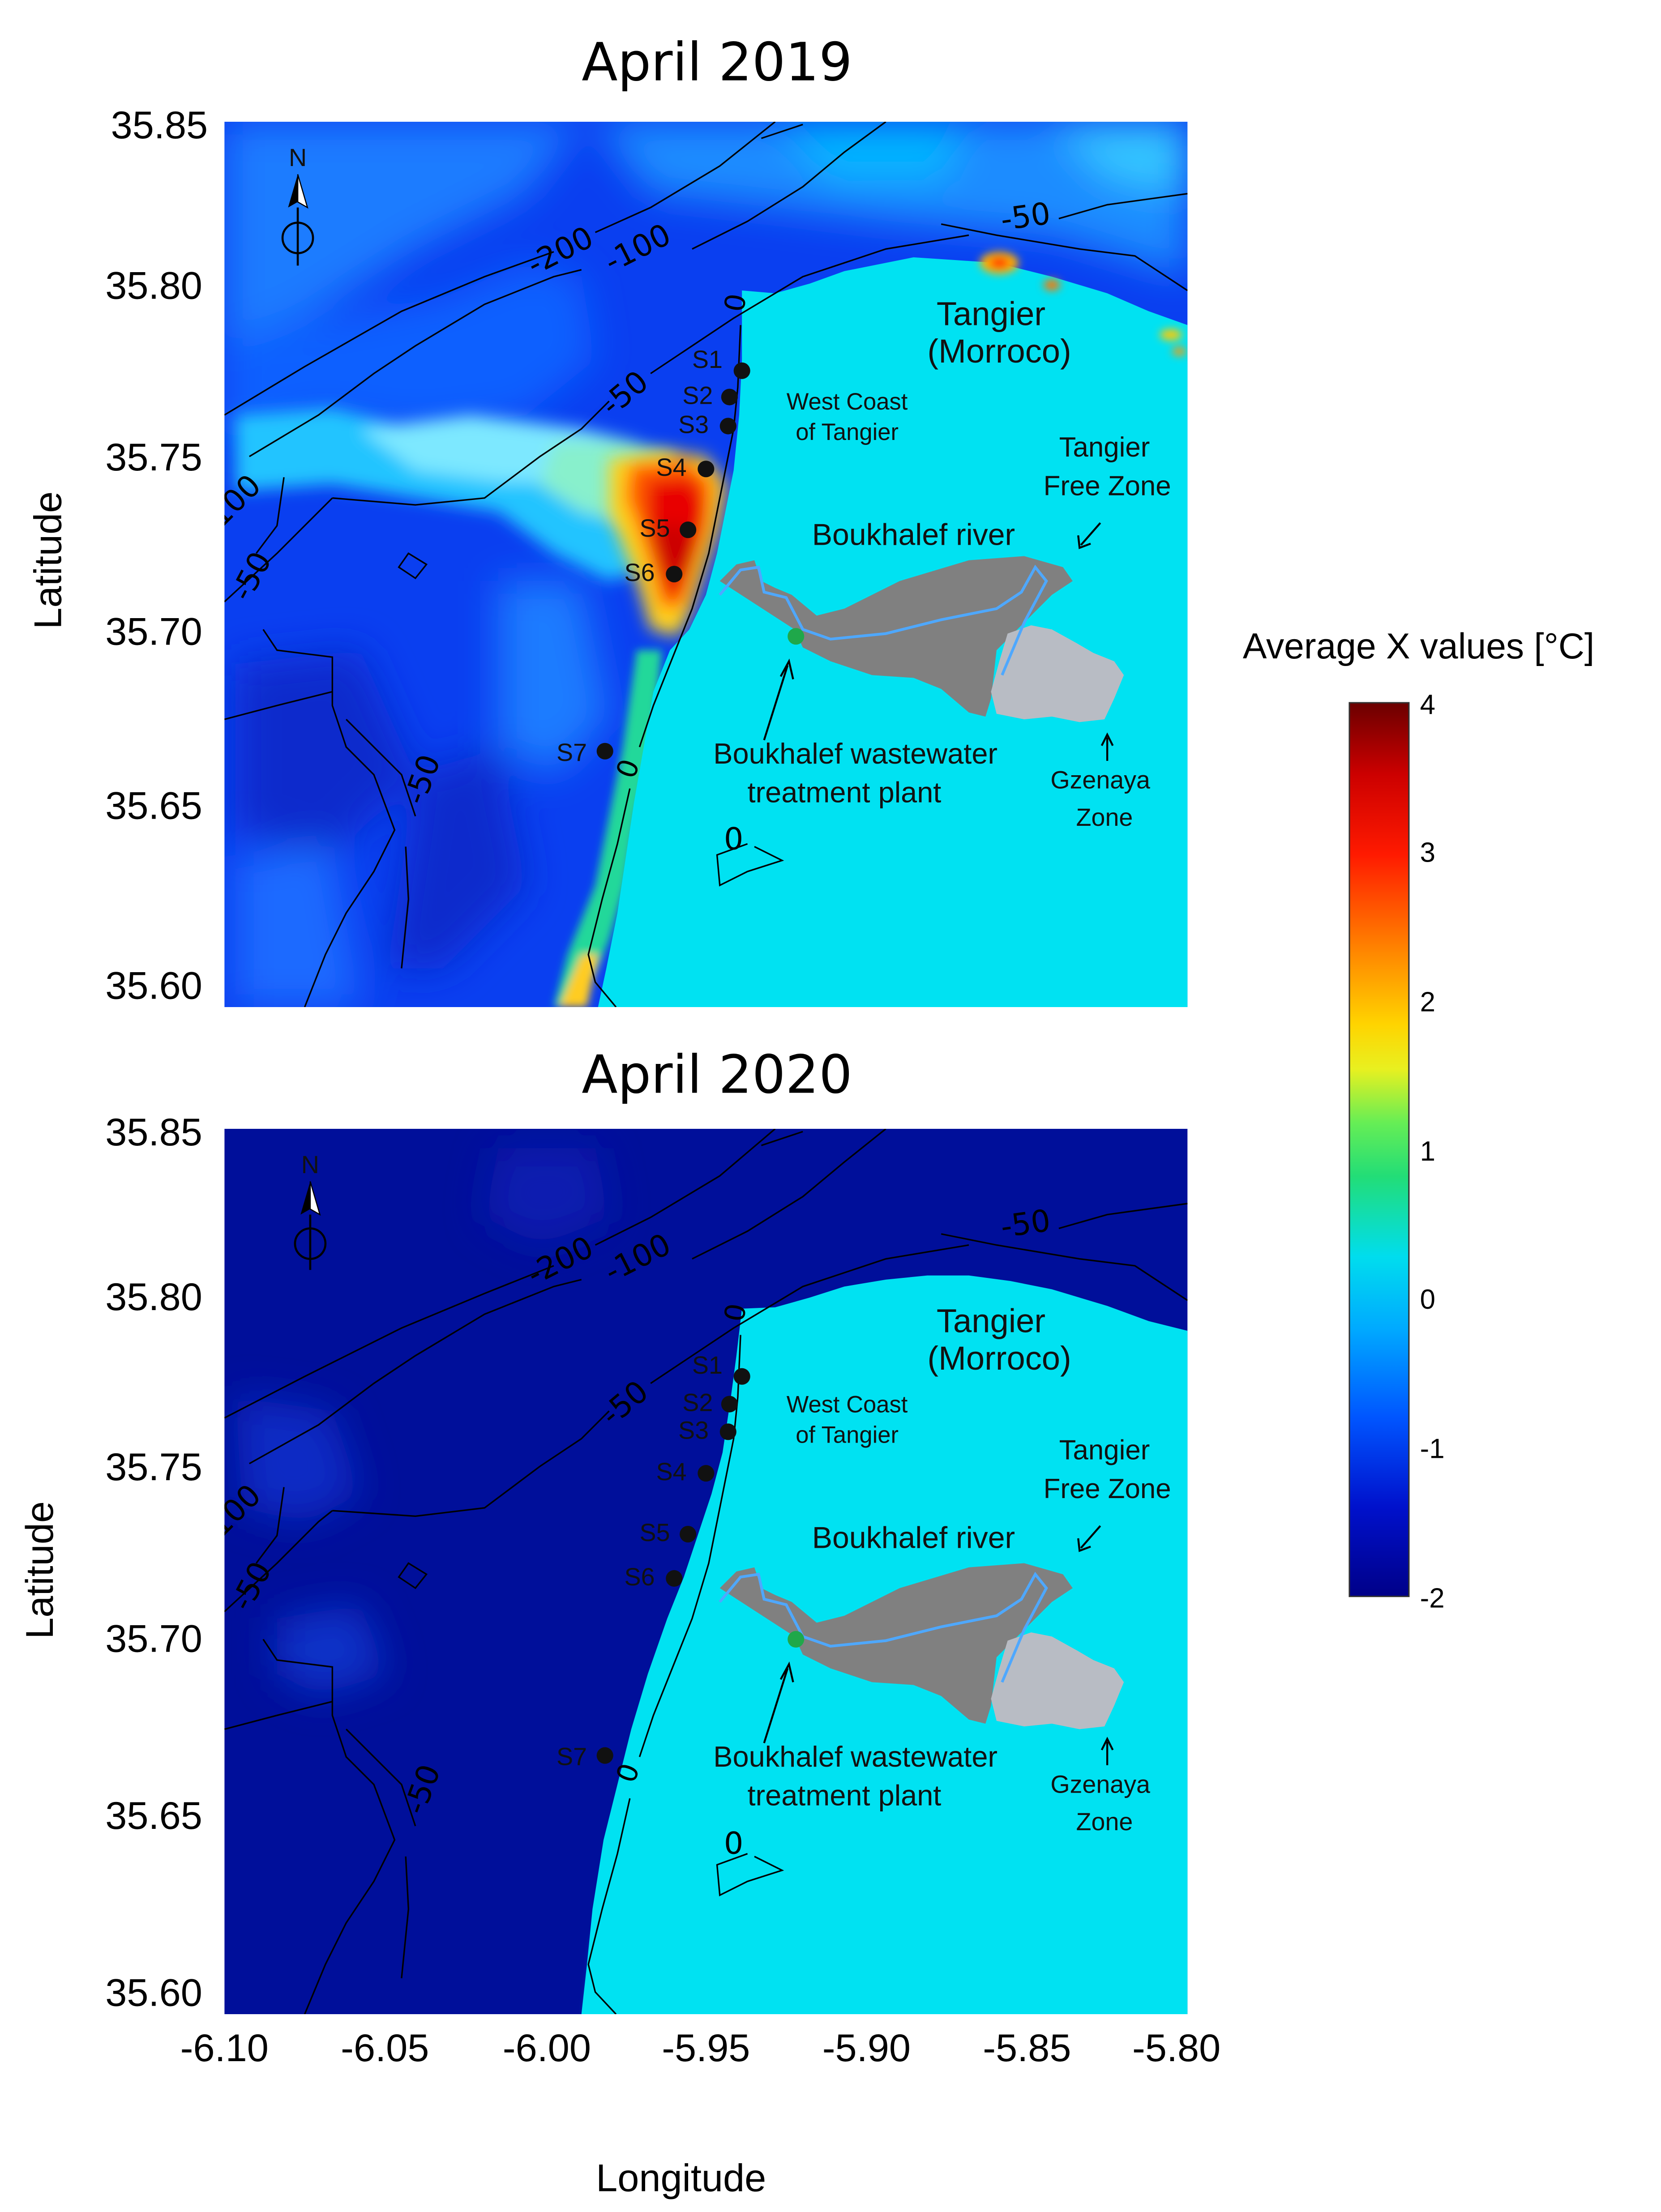  I want to click on colorbar-tick: 4, so click(1427, 704).